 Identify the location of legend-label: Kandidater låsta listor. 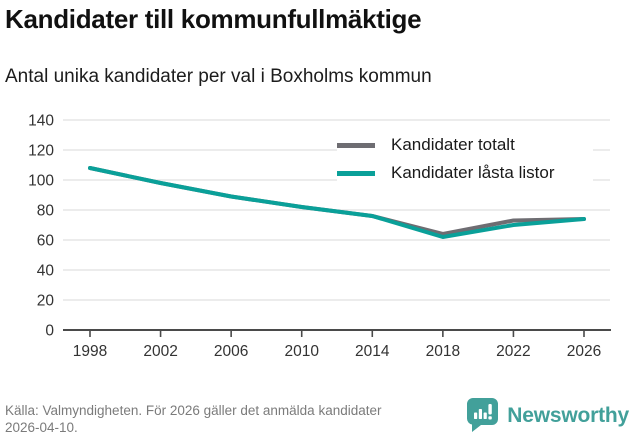
(473, 172).